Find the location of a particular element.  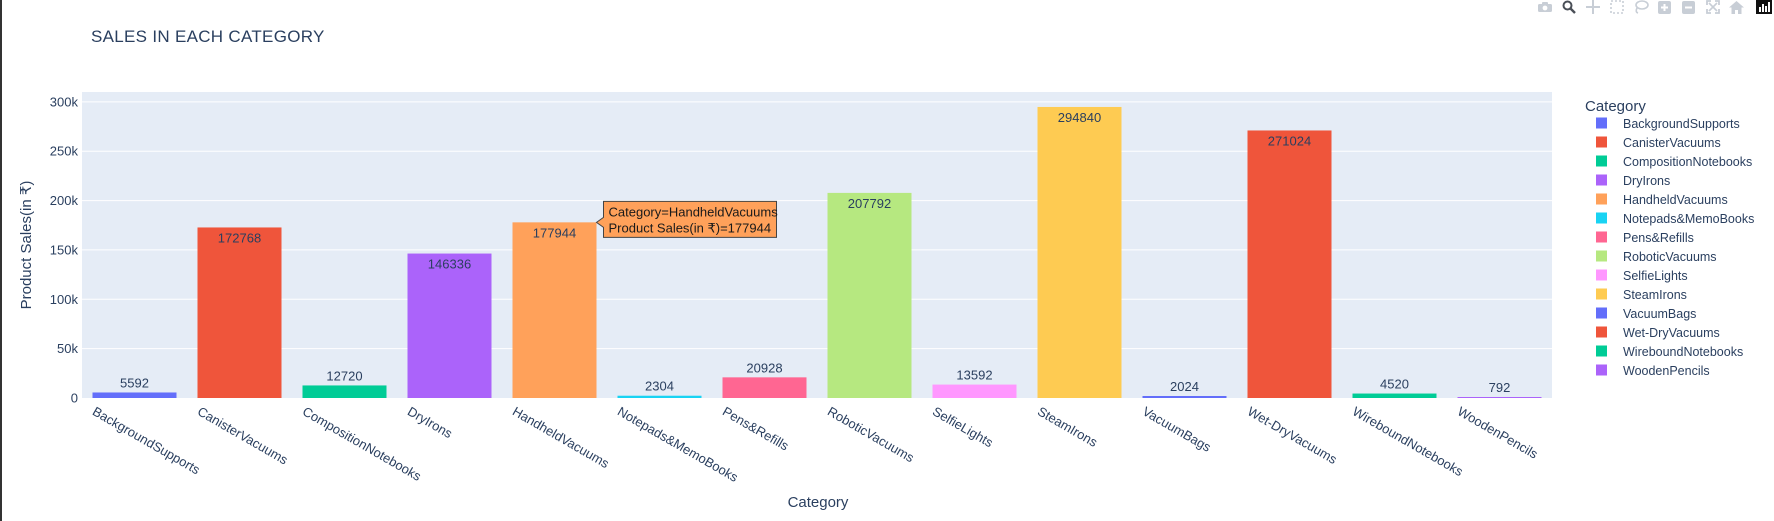

bar-VacuumBags is located at coordinates (1184, 397).